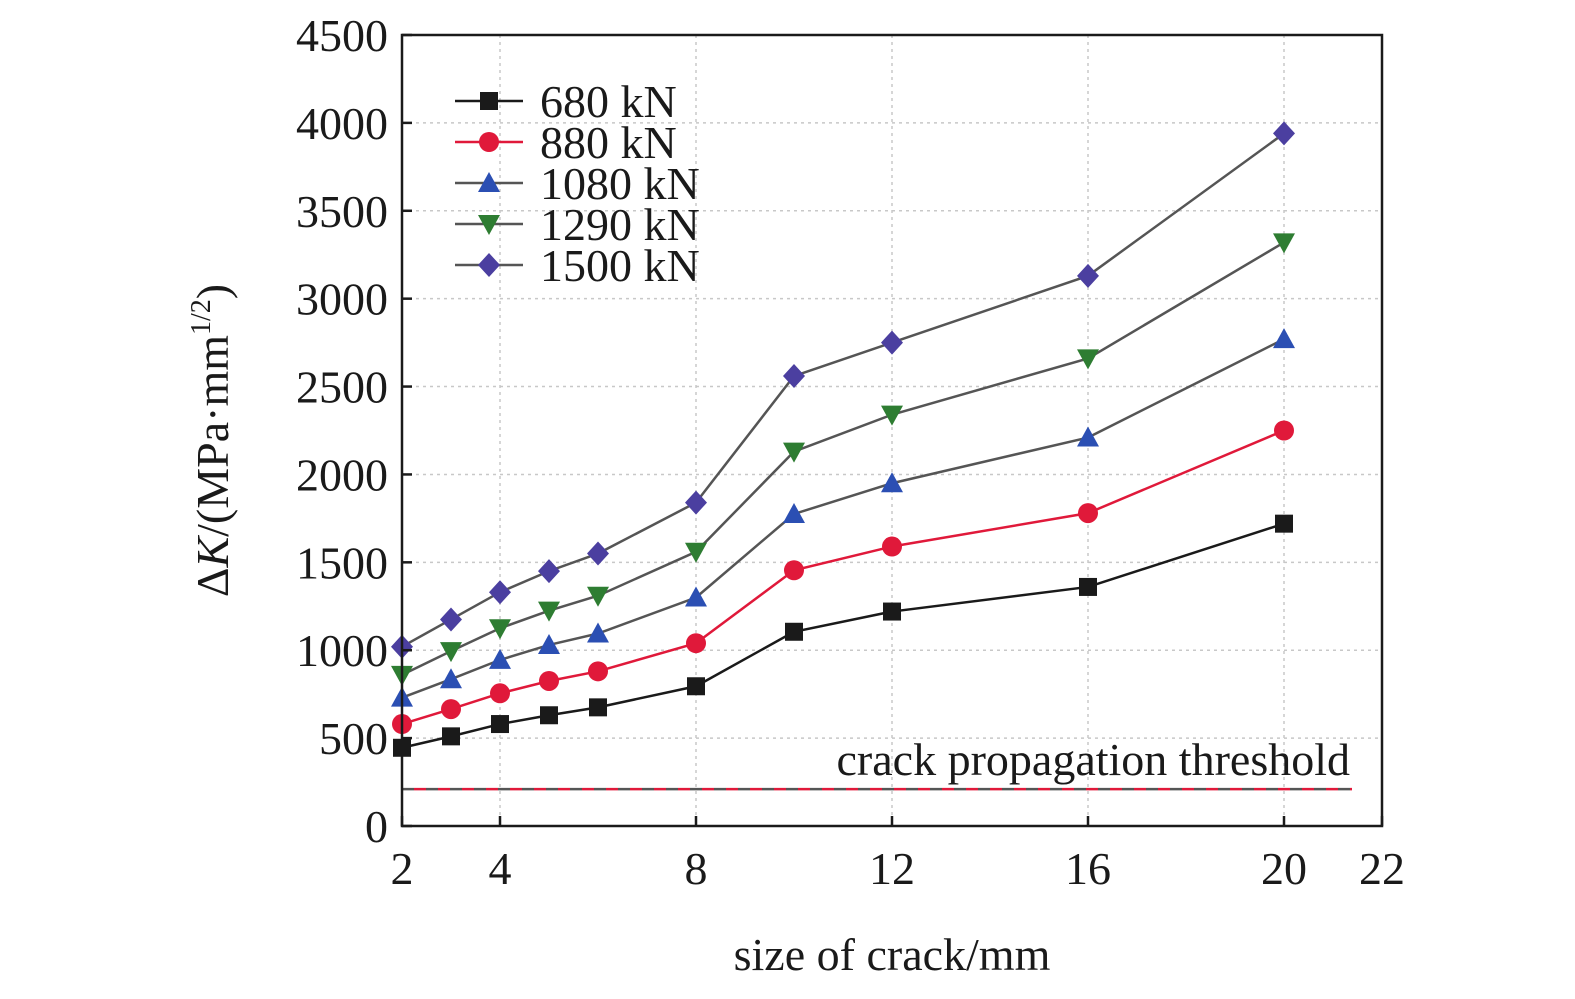 Image resolution: width=1575 pixels, height=999 pixels. Describe the element at coordinates (892, 868) in the screenshot. I see `x-tick-label: 12` at that location.